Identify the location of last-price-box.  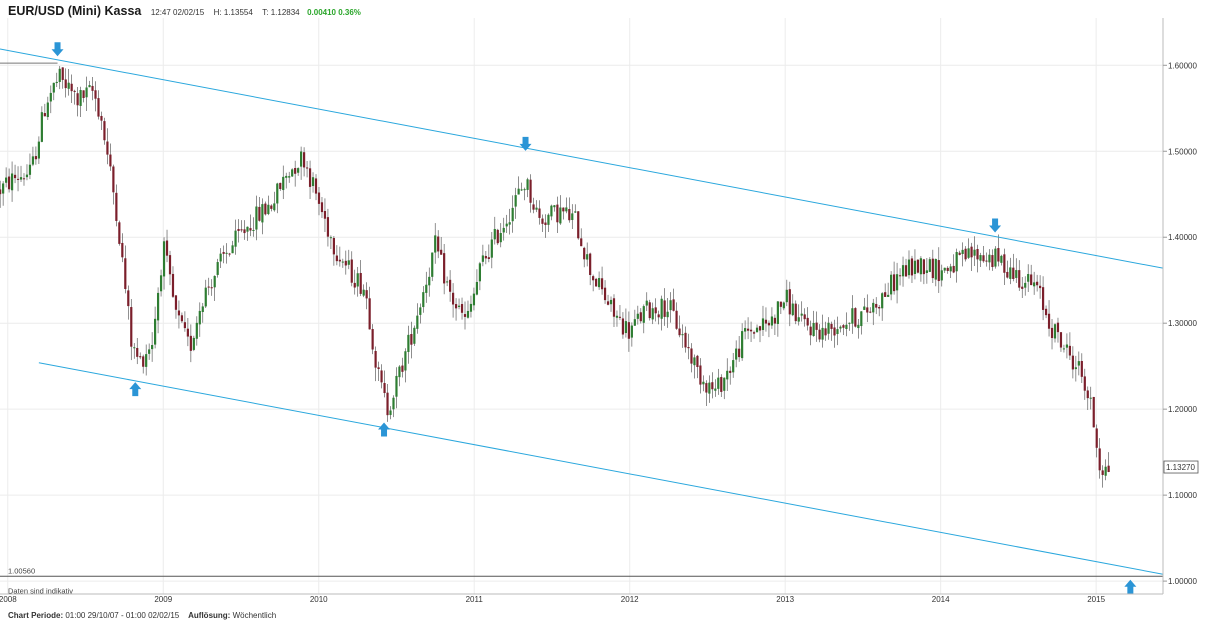
(1181, 467).